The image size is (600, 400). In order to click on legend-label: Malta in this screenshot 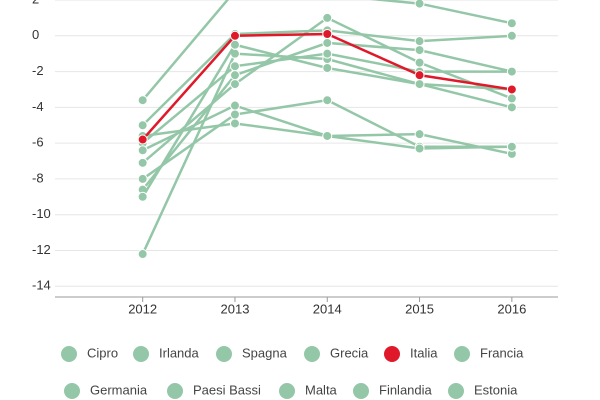, I will do `click(321, 389)`.